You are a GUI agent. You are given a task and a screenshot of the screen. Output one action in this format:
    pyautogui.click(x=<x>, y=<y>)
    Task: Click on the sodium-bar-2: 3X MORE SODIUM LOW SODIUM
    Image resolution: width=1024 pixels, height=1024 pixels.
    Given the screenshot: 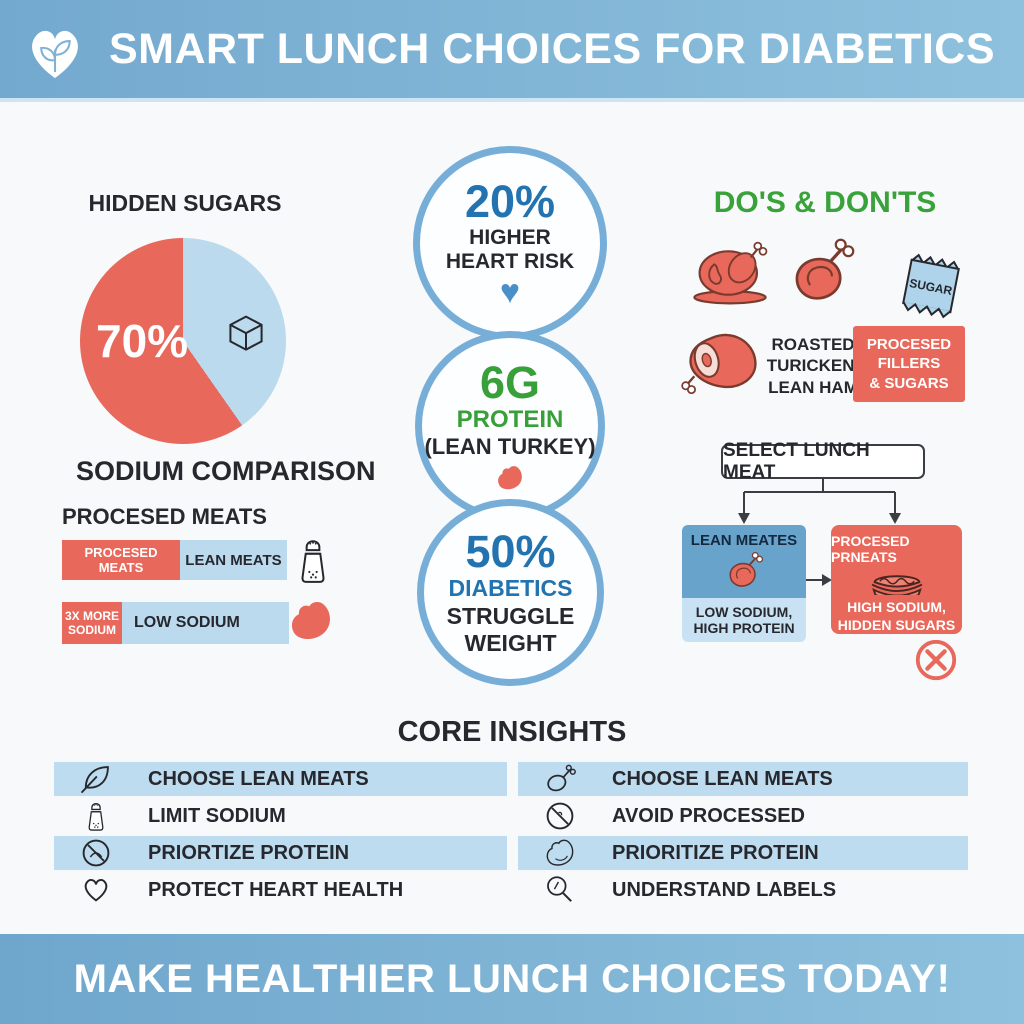 What is the action you would take?
    pyautogui.click(x=175, y=623)
    